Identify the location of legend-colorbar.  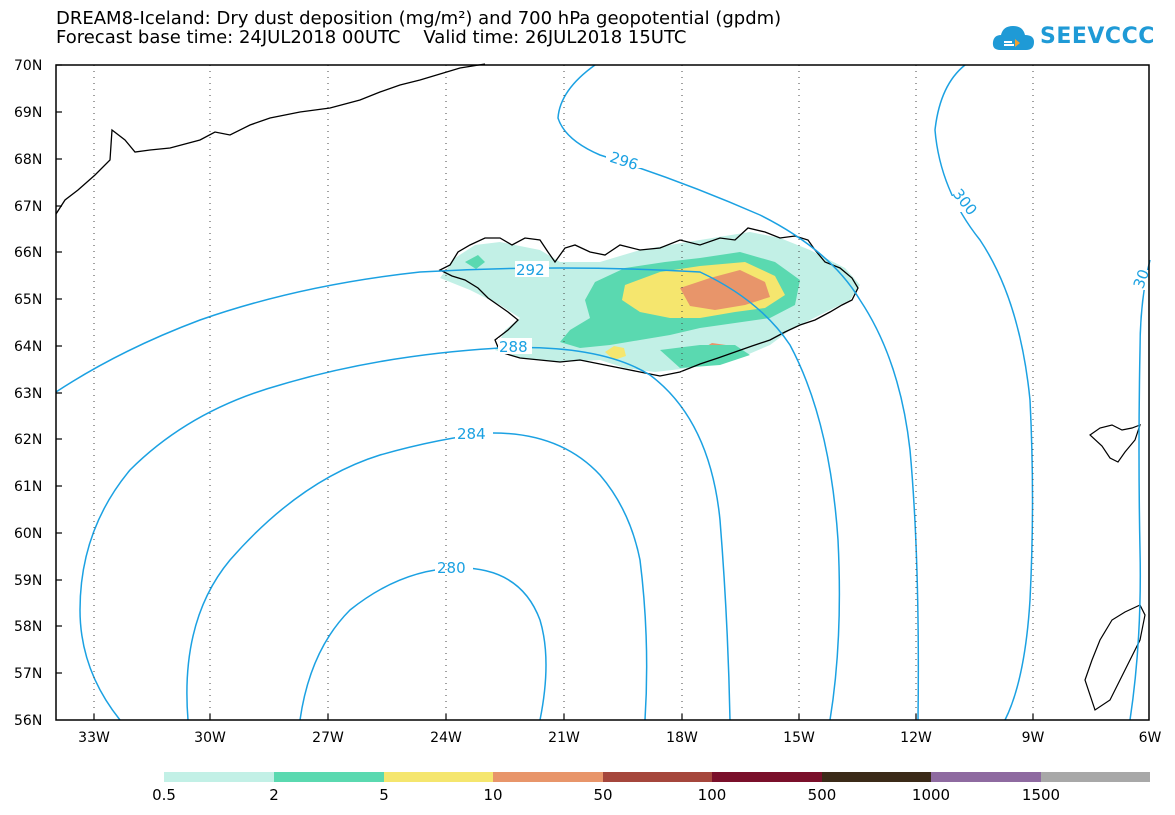
(657, 777).